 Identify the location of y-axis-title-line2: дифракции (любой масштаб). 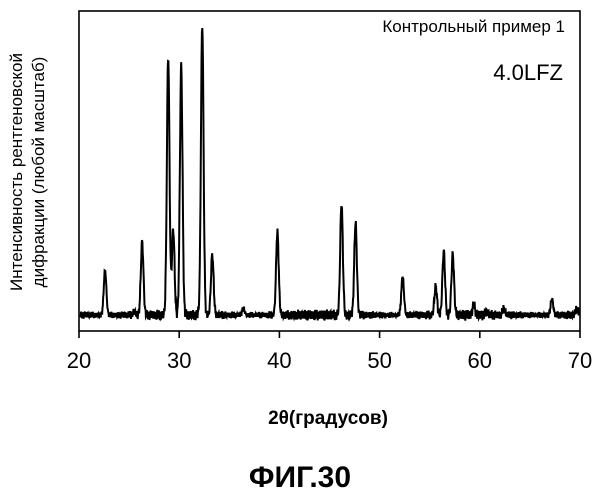
(38, 172).